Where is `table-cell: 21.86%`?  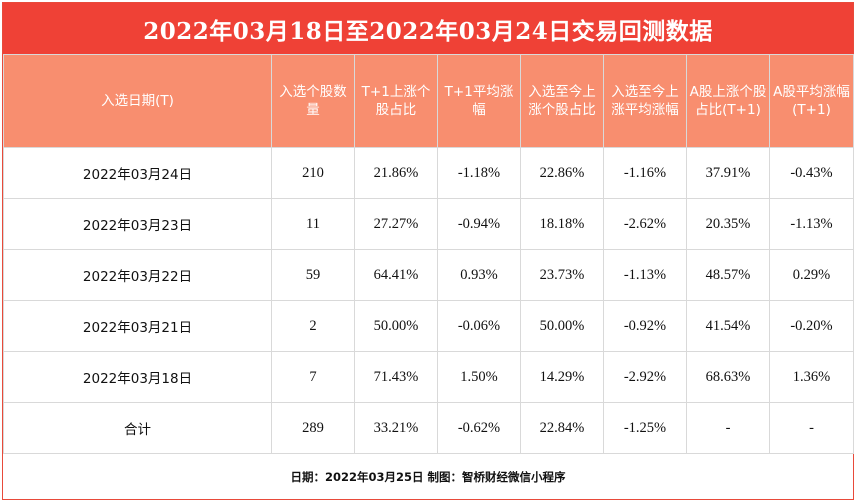 table-cell: 21.86% is located at coordinates (396, 173).